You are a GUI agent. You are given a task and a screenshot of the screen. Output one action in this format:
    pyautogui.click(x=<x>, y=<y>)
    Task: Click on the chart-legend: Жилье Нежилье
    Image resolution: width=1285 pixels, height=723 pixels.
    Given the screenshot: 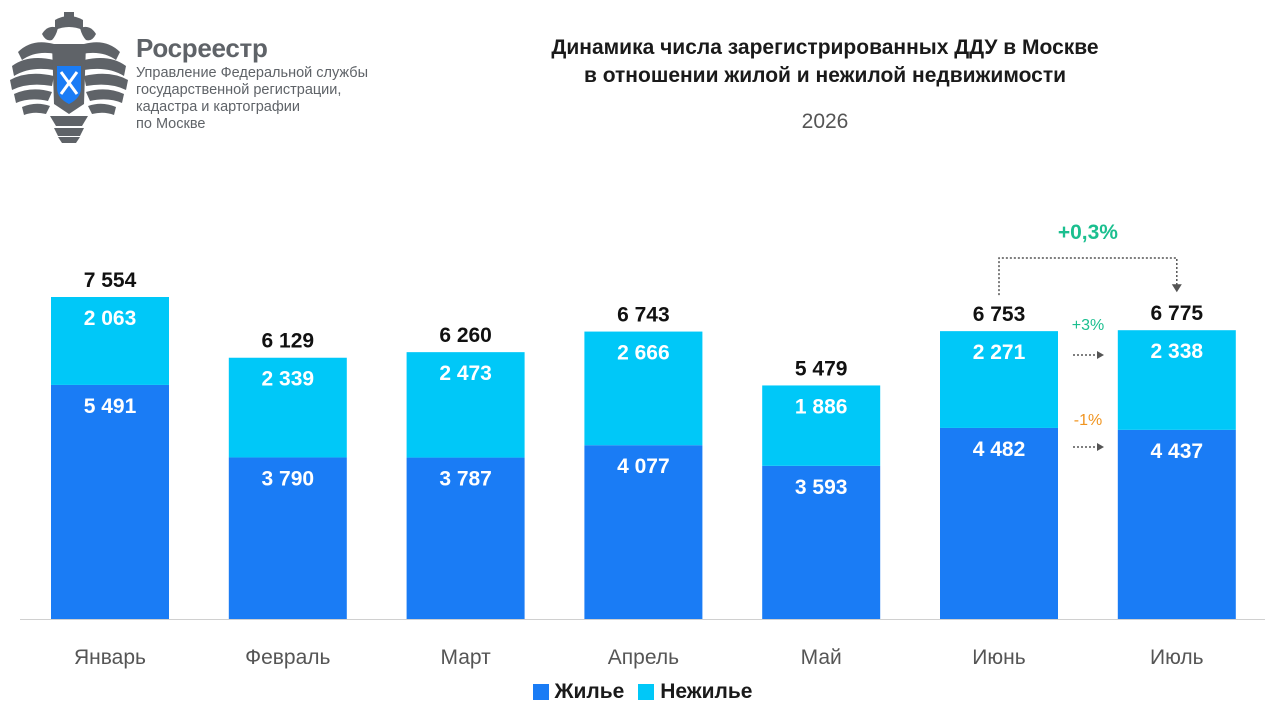 What is the action you would take?
    pyautogui.click(x=642, y=693)
    